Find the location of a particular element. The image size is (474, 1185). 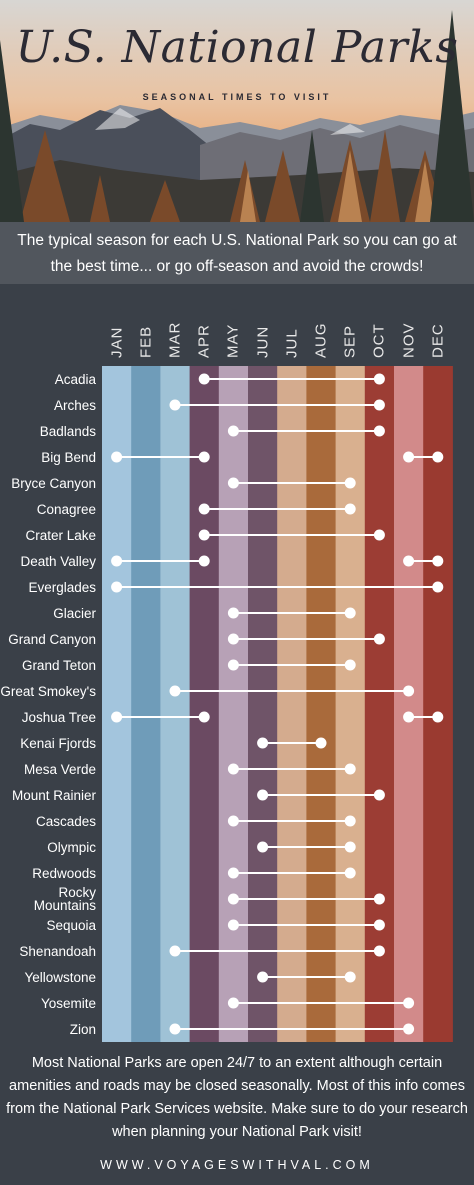

website-link: WWW.VOYAGESWITHVAL.COM is located at coordinates (237, 1165).